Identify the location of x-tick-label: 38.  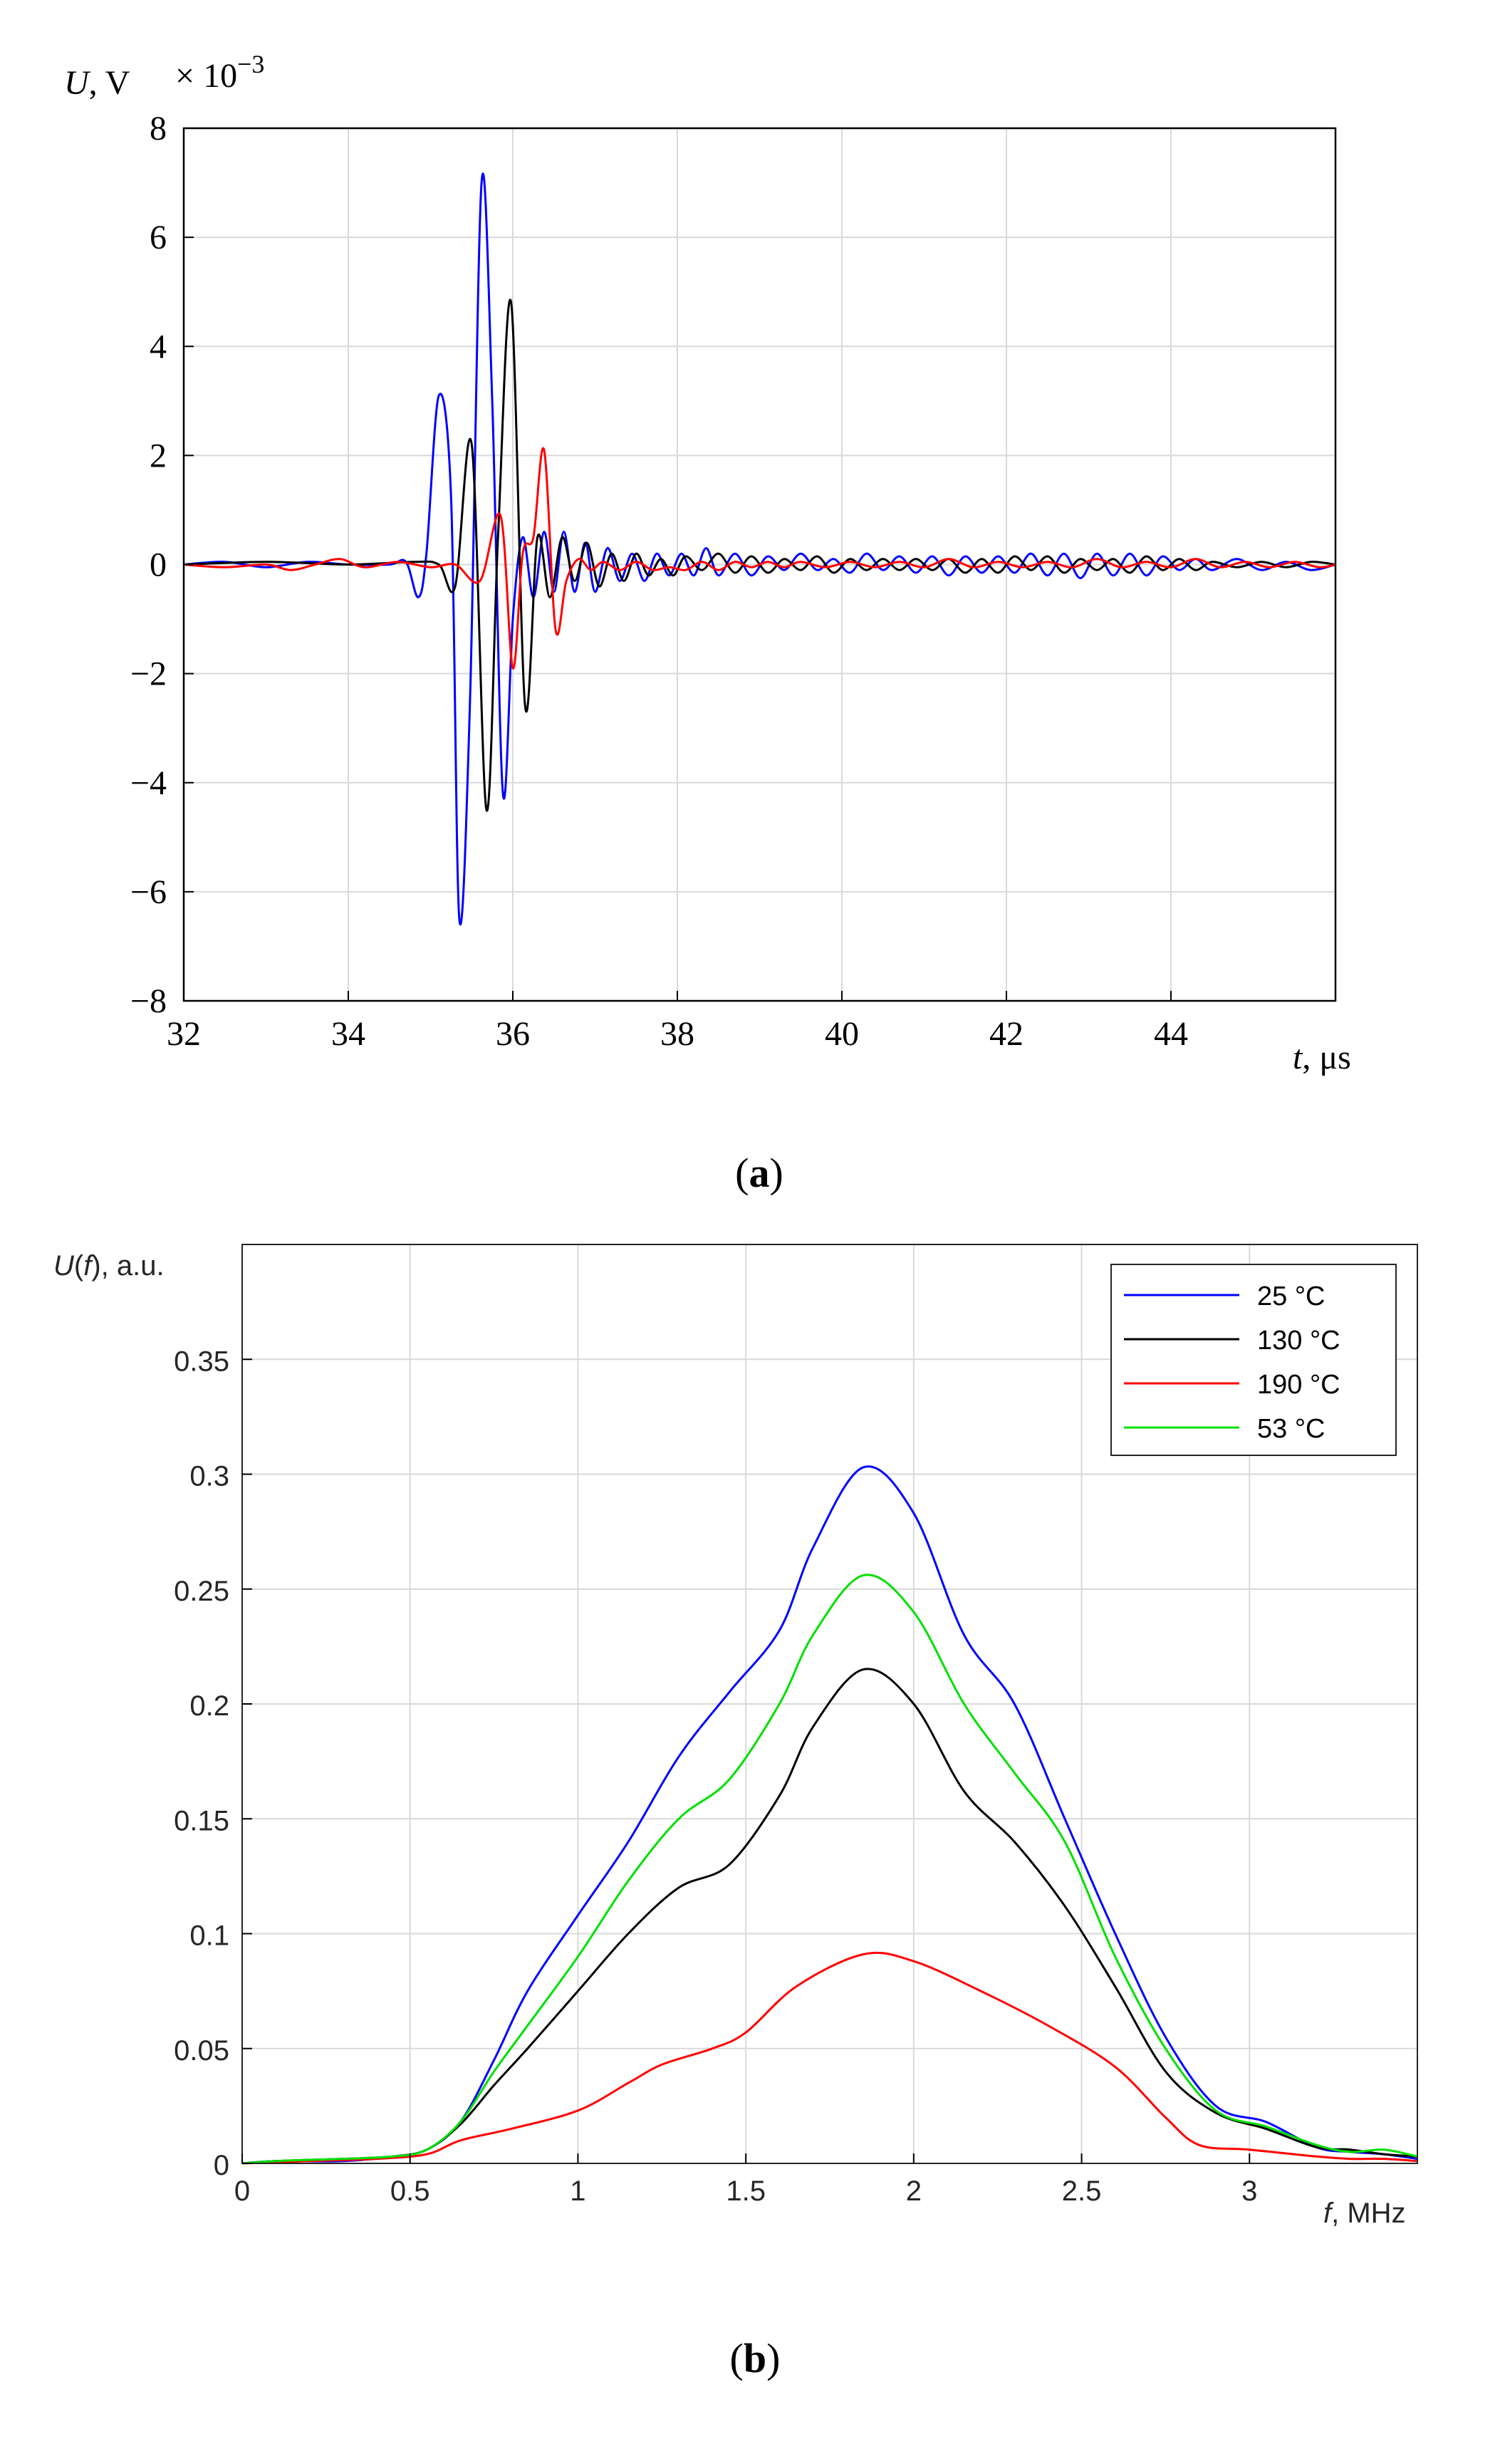
(677, 1034).